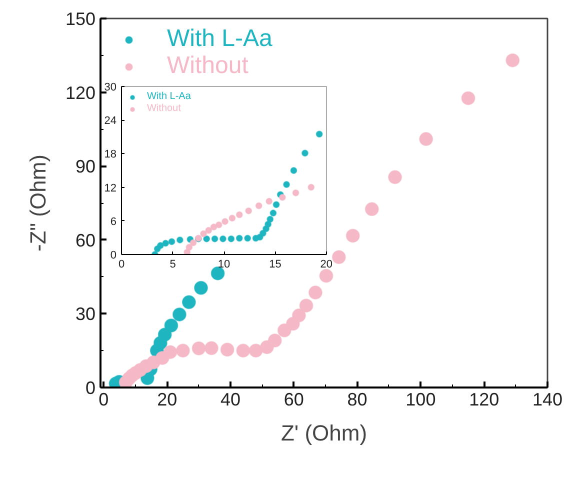 This screenshot has height=477, width=573. What do you see at coordinates (224, 264) in the screenshot?
I see `x-tick-label: 10` at bounding box center [224, 264].